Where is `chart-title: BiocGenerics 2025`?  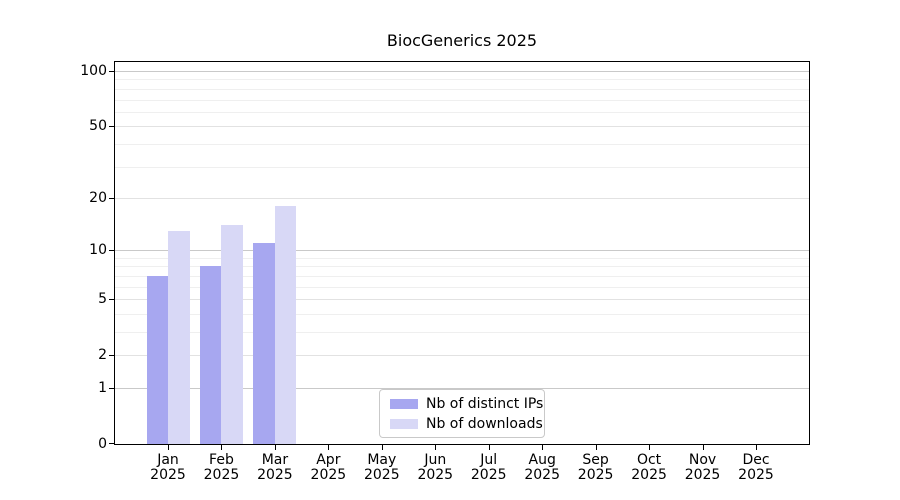
chart-title: BiocGenerics 2025 is located at coordinates (462, 40).